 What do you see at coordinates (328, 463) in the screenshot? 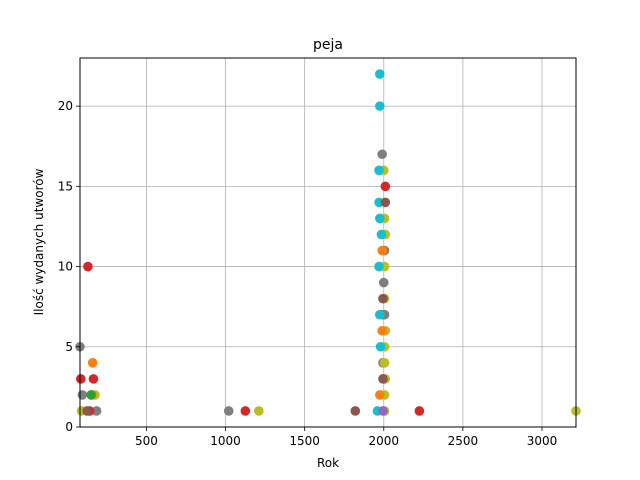
I see `x-axis-label: Rok` at bounding box center [328, 463].